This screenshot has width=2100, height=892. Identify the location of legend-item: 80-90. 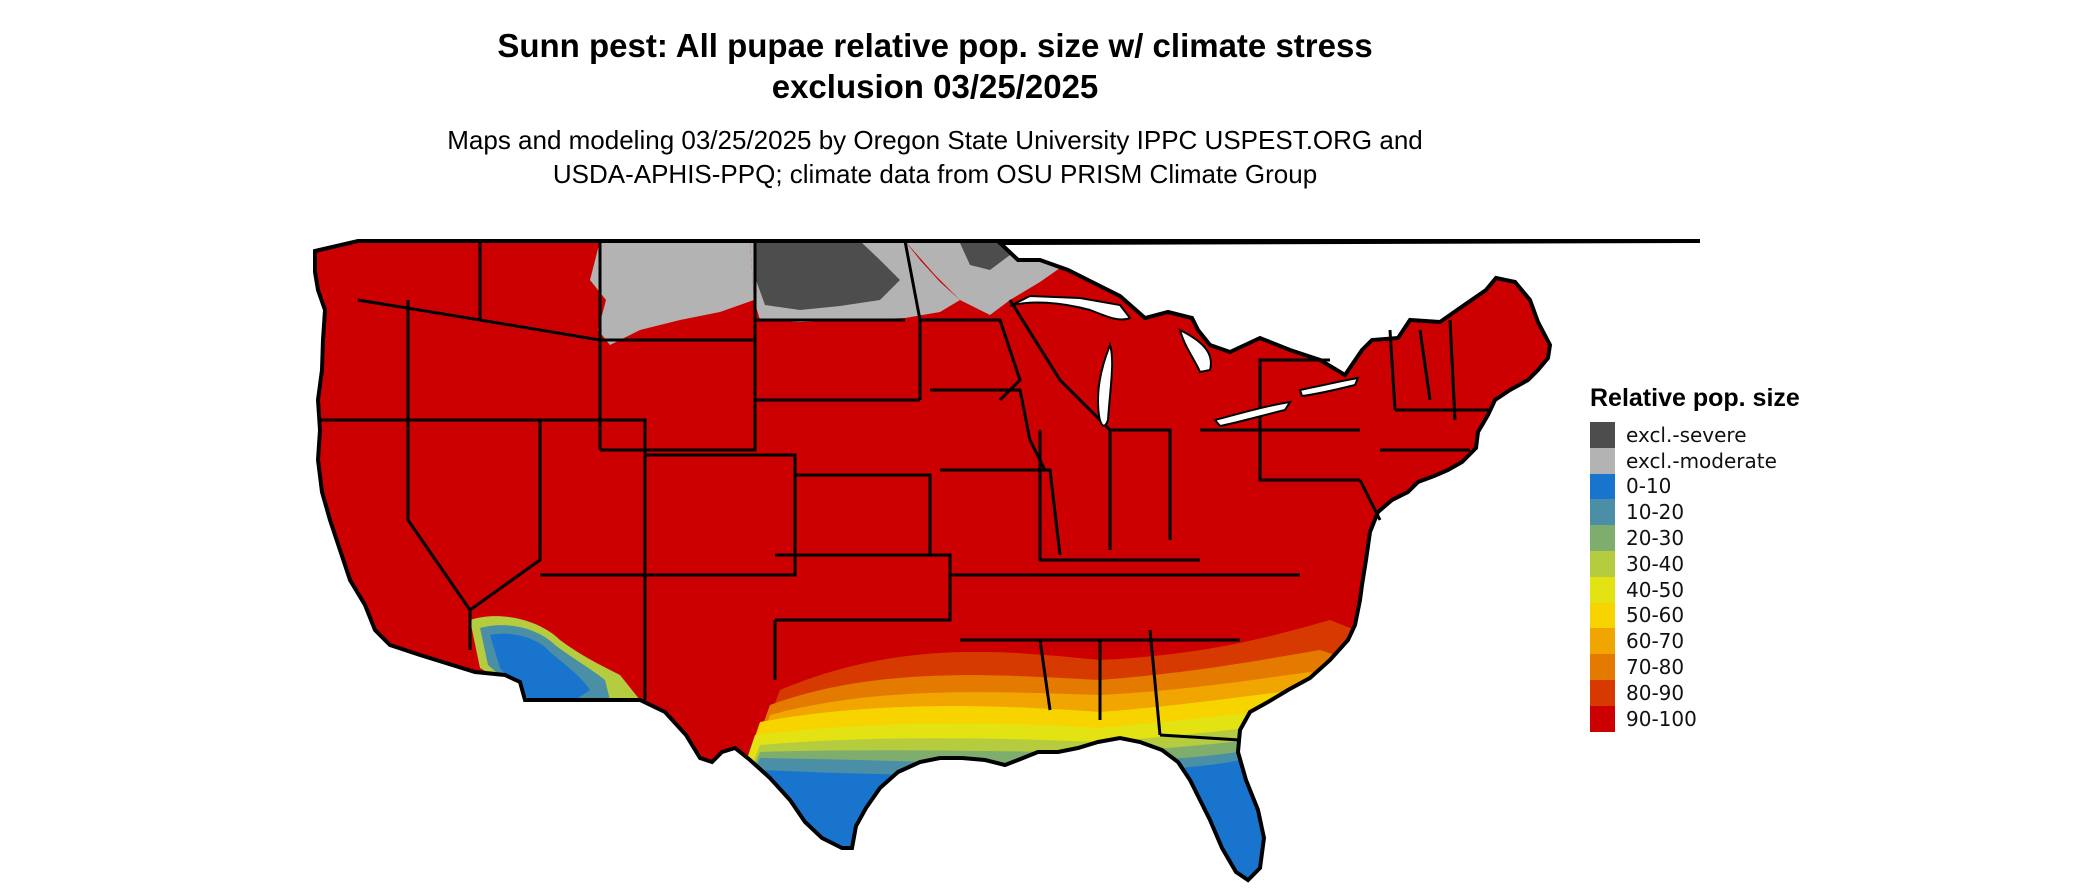
(1695, 692).